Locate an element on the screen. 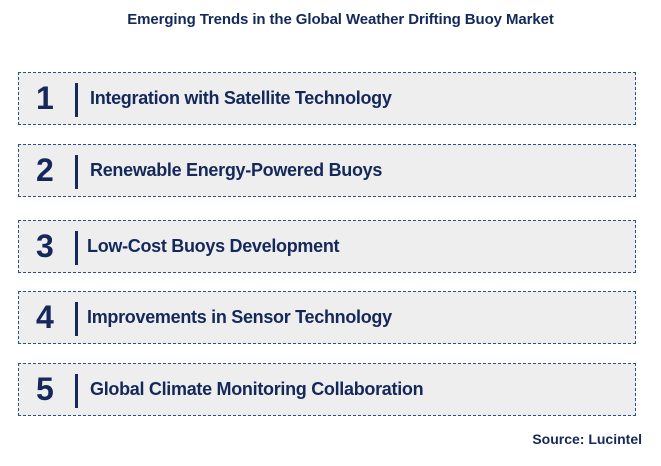 The image size is (661, 466). trend-item-2: 2 Renewable Energy-Powered Buoys is located at coordinates (327, 170).